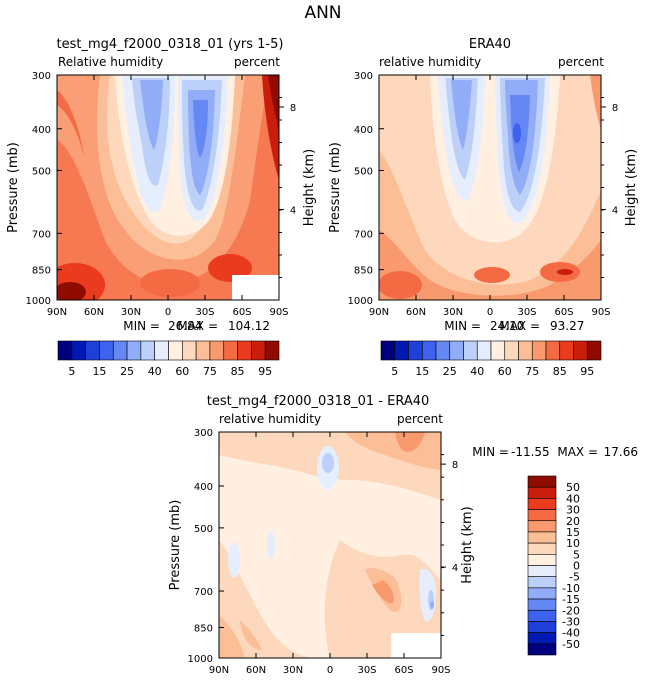 Image resolution: width=647 pixels, height=682 pixels. What do you see at coordinates (490, 187) in the screenshot?
I see `panel-2-field` at bounding box center [490, 187].